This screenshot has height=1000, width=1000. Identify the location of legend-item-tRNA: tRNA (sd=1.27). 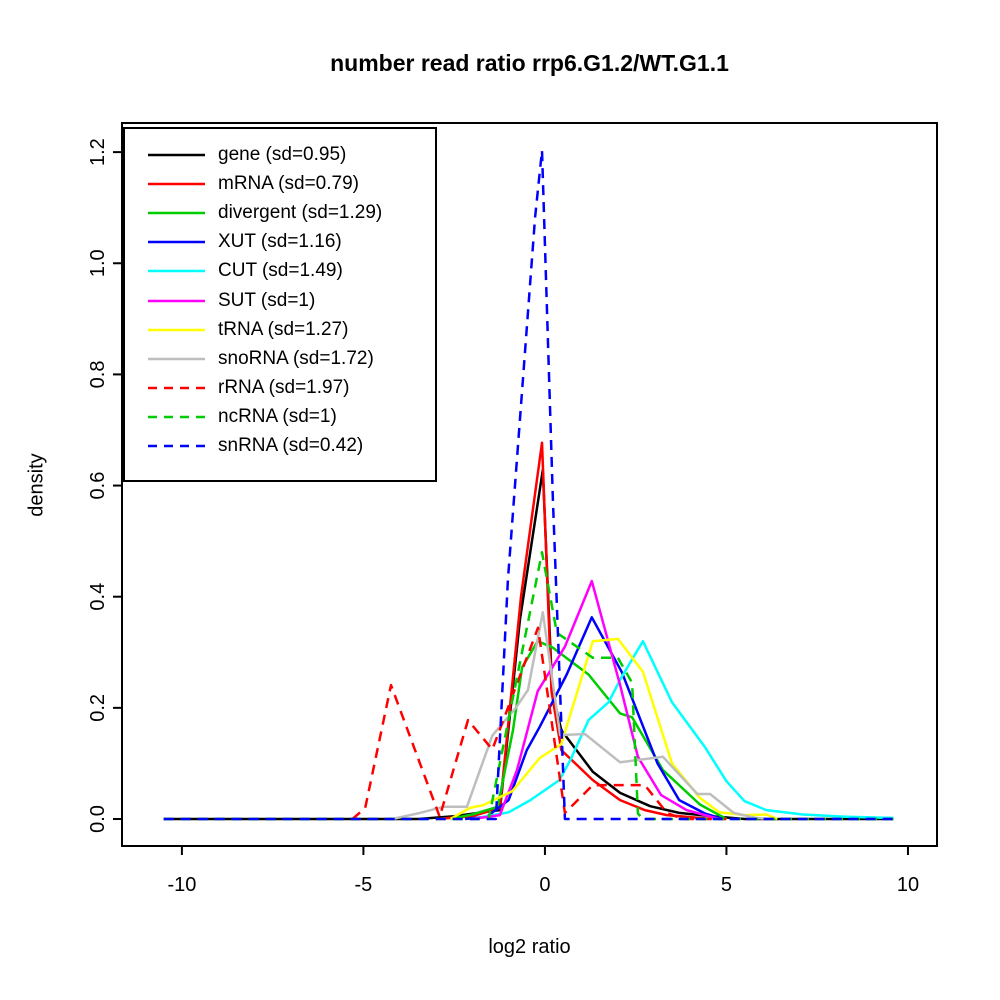
(280, 329).